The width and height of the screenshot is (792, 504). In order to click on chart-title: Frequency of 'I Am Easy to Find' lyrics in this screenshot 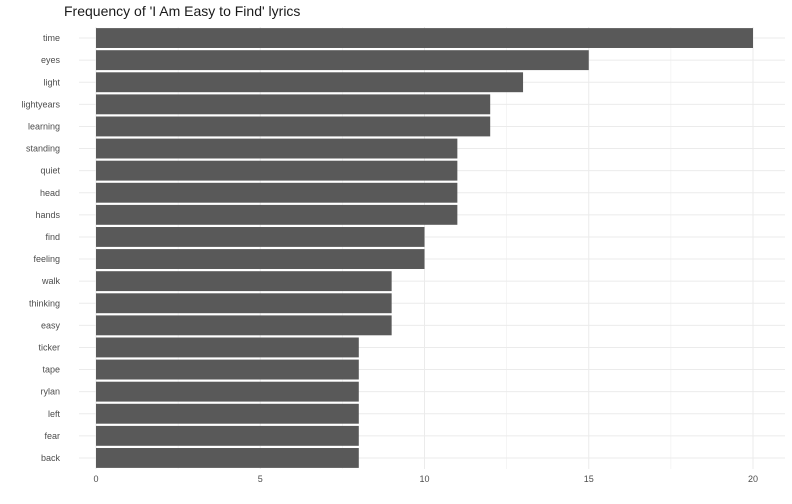, I will do `click(182, 11)`.